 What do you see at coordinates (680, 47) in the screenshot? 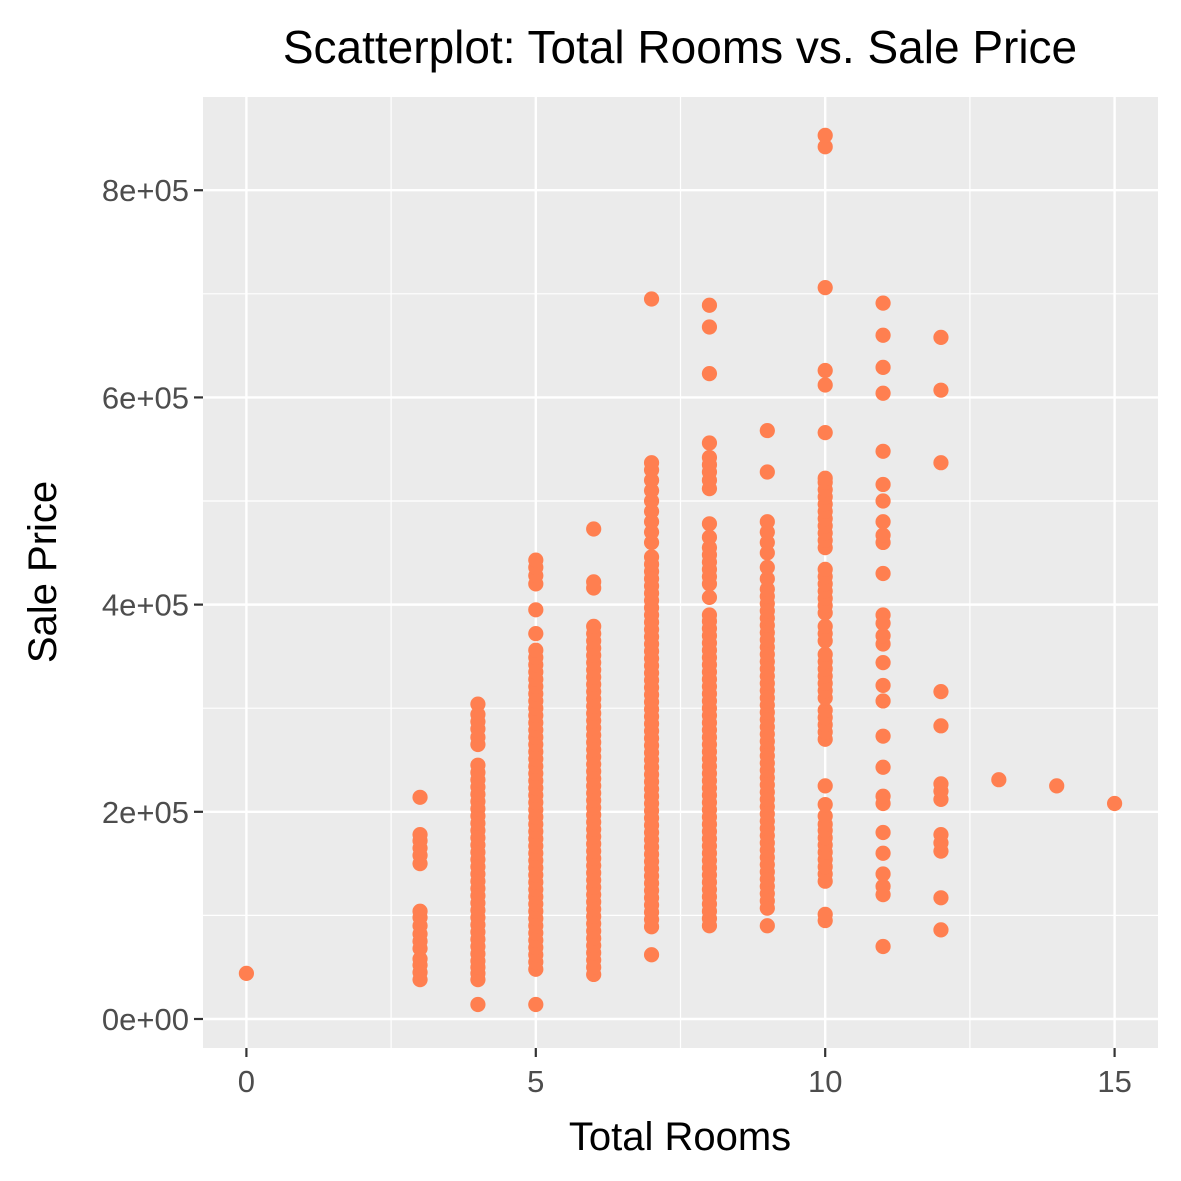
I see `chart-title: Scatterplot: Total Rooms vs. Sale Price` at bounding box center [680, 47].